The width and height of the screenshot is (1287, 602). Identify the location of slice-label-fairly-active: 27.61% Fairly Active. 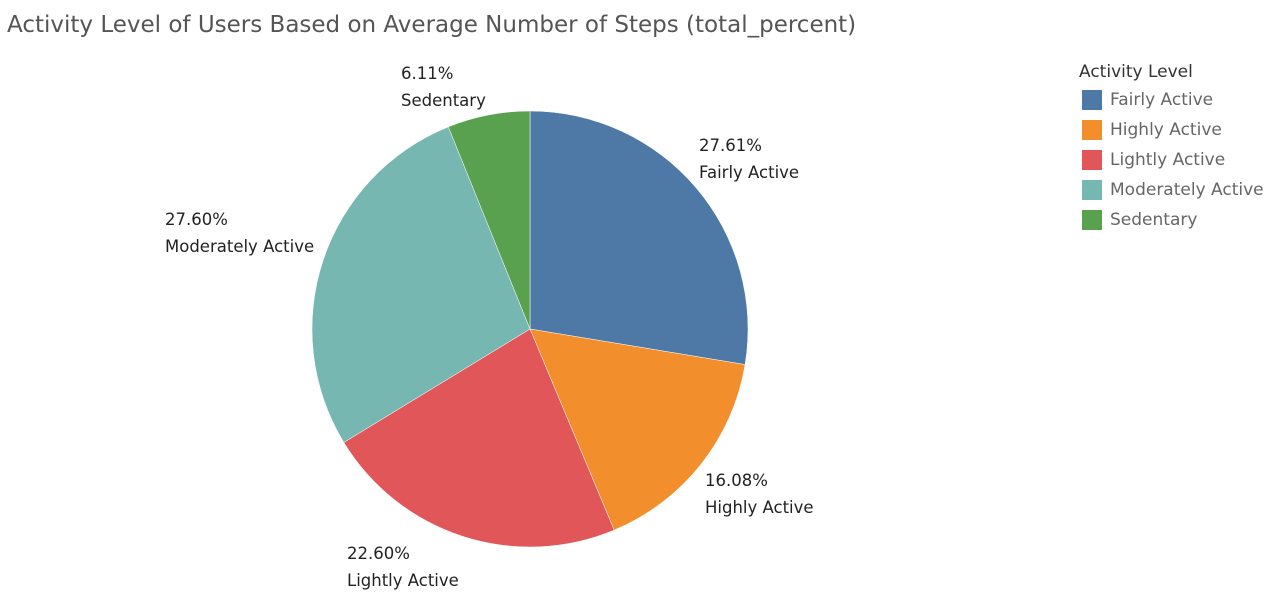
(749, 159).